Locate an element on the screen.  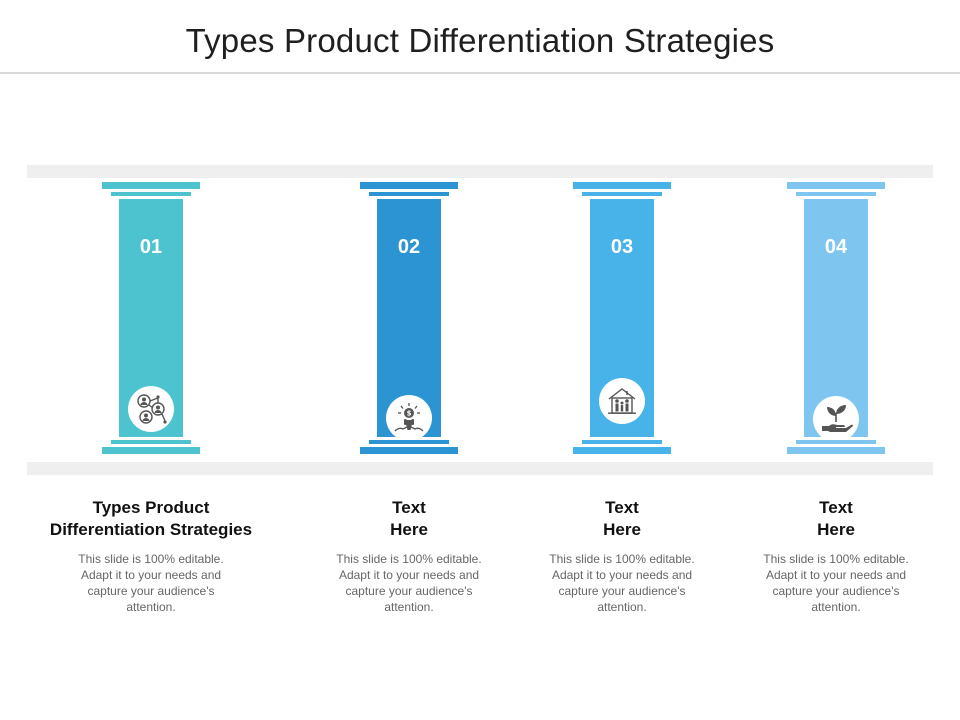
pillar-number: 04 is located at coordinates (836, 247).